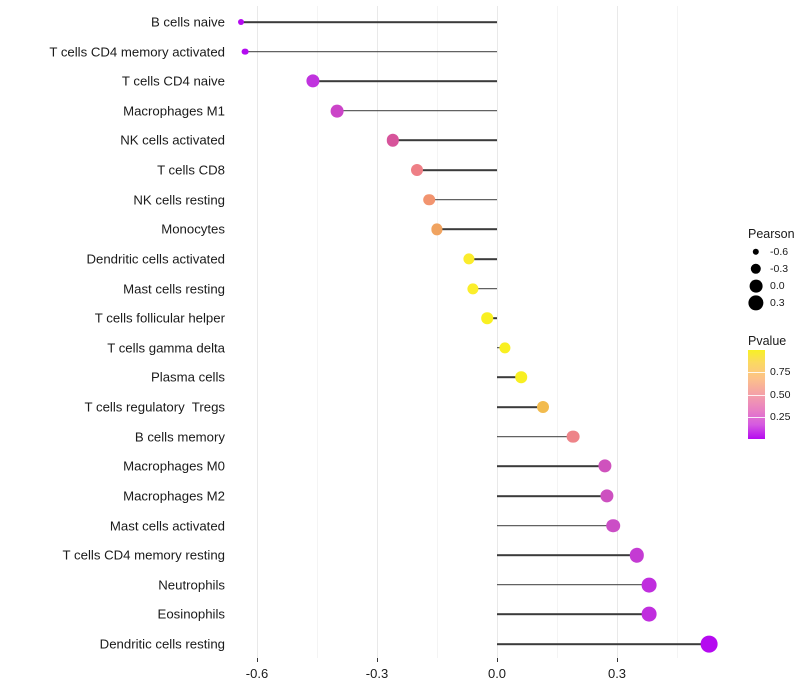 Image resolution: width=800 pixels, height=700 pixels. I want to click on size-legend-entry: -0.3, so click(774, 269).